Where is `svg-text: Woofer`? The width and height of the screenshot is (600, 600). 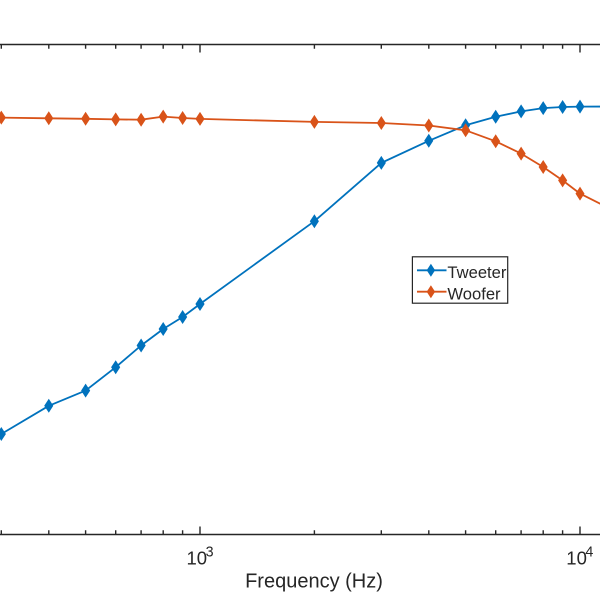
svg-text: Woofer is located at coordinates (474, 293).